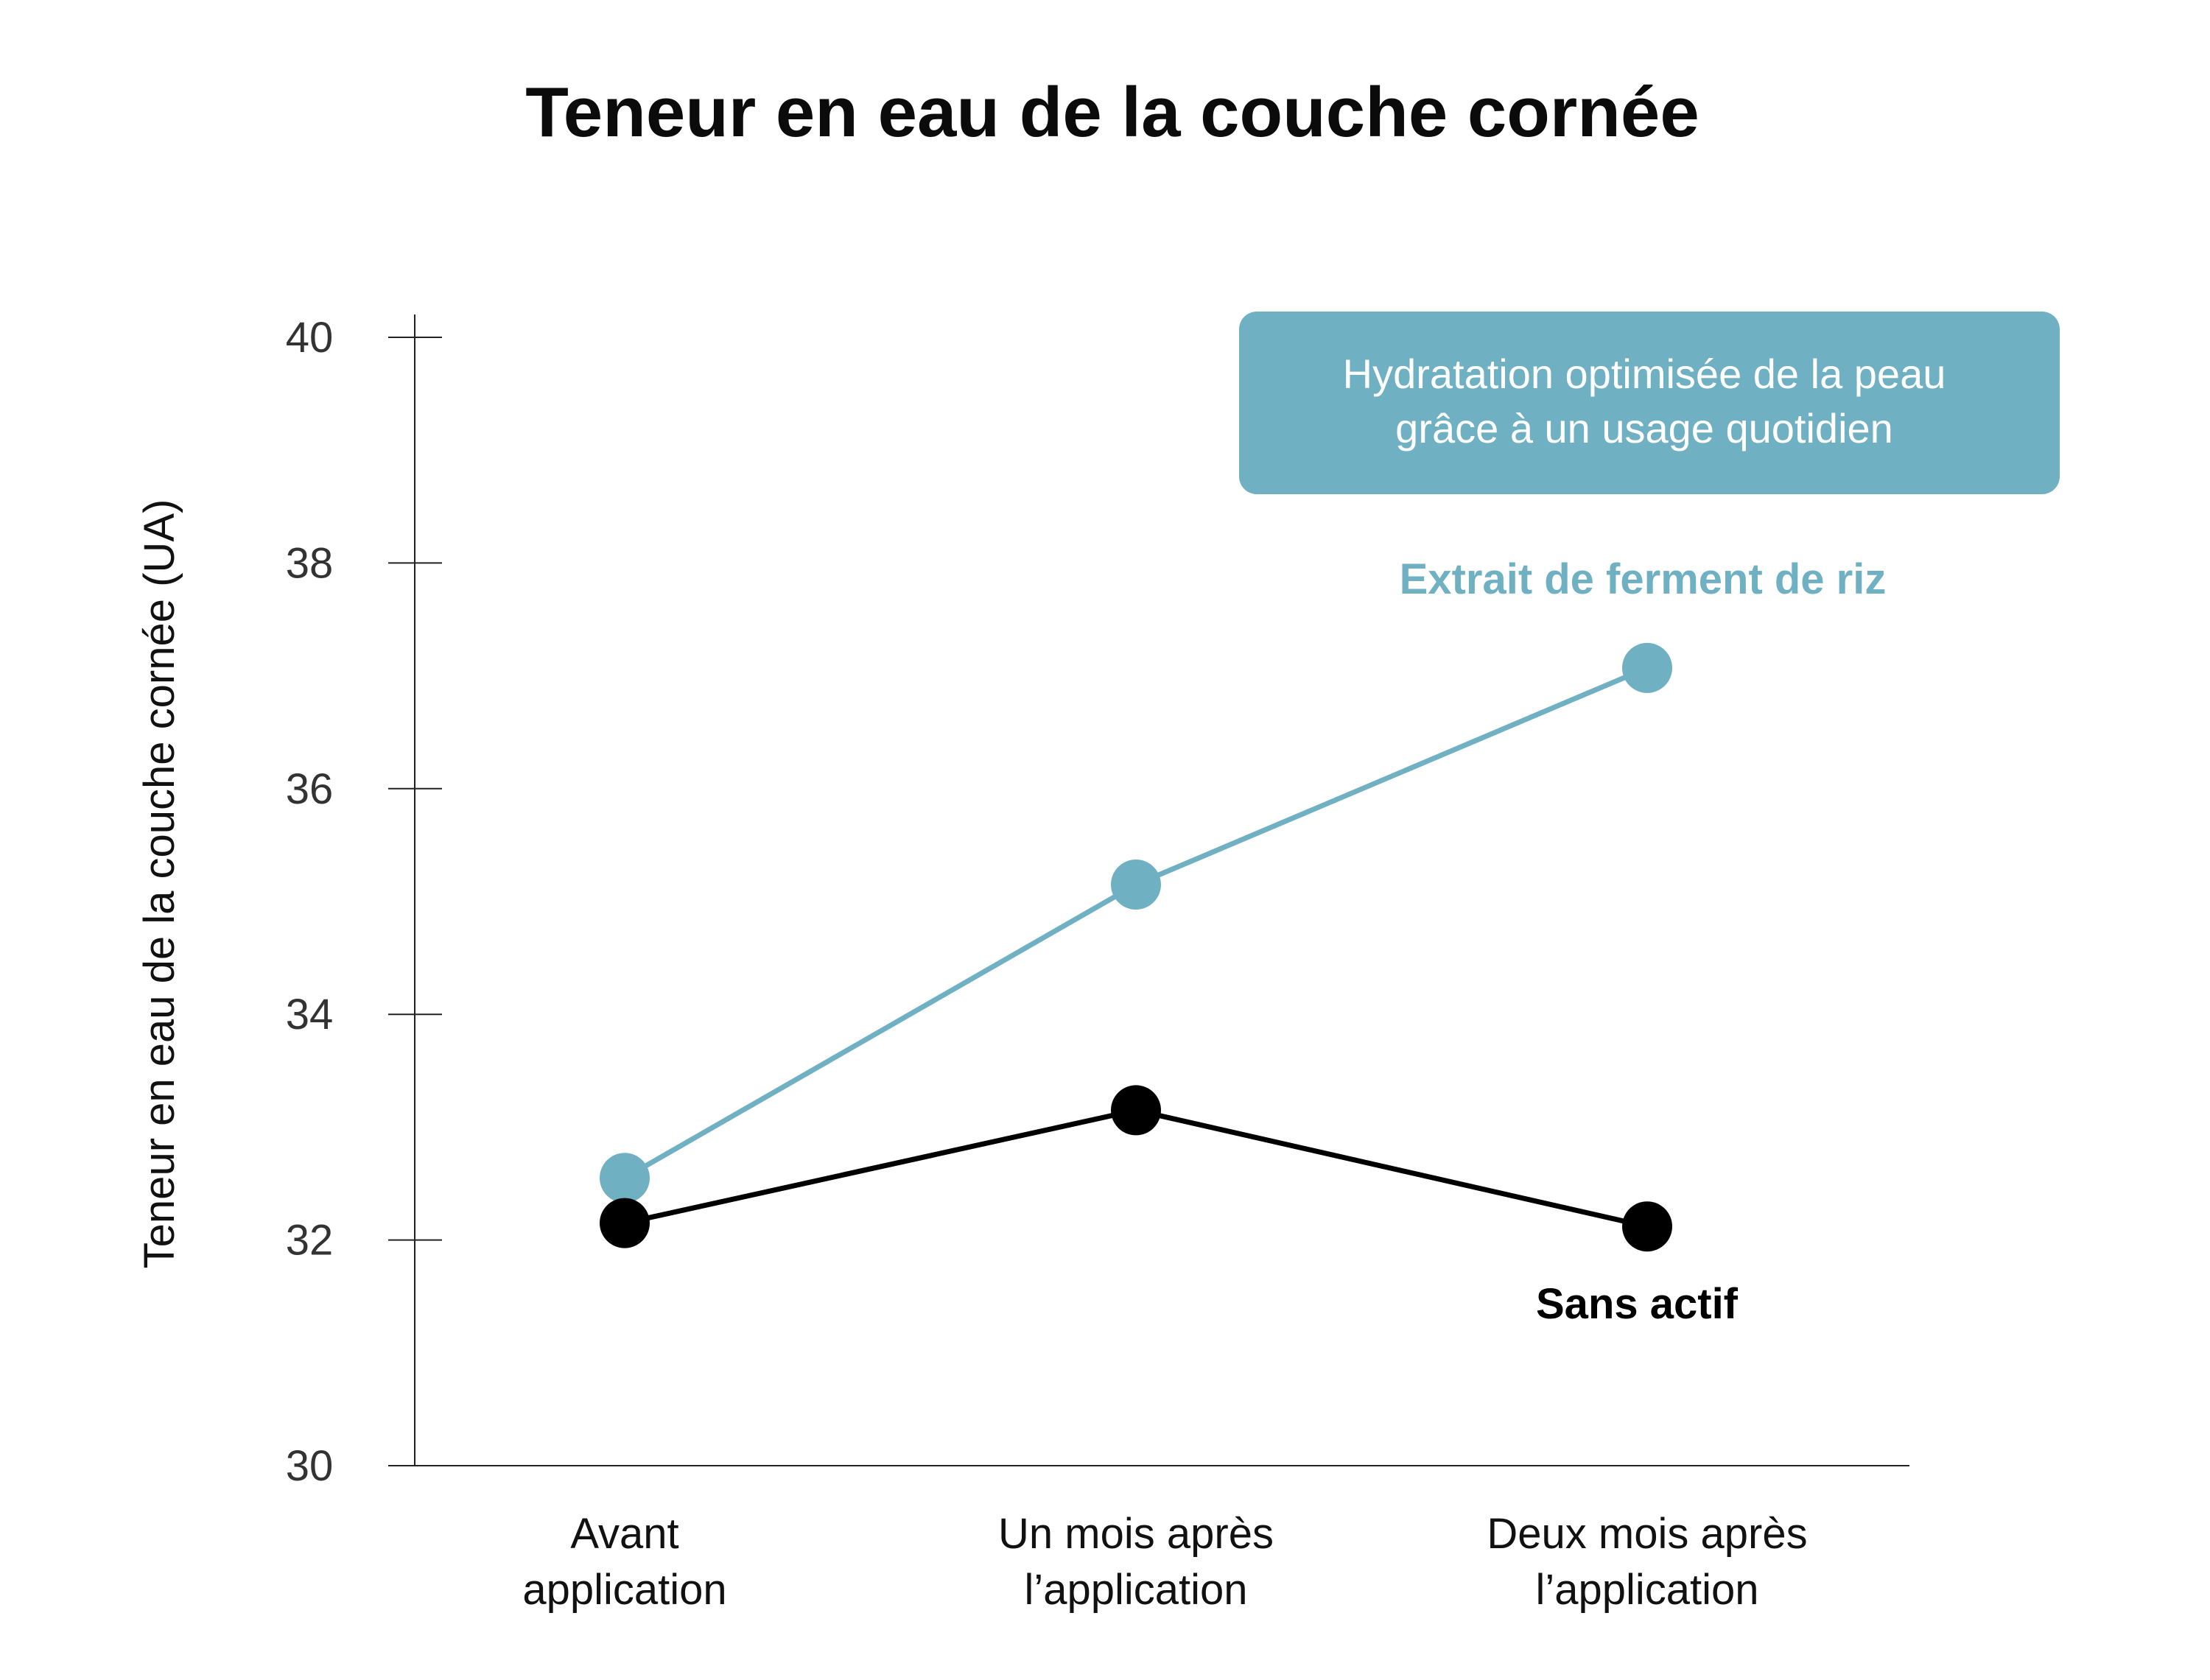 The image size is (2210, 1680). I want to click on annotation-box, so click(1650, 403).